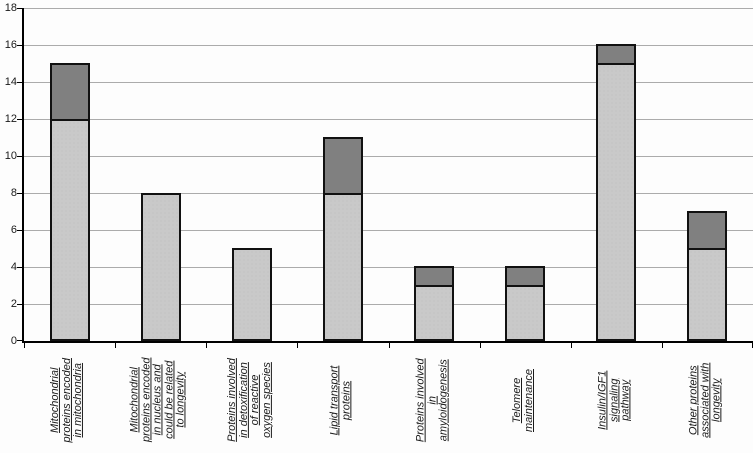  What do you see at coordinates (10, 156) in the screenshot?
I see `y-axis-tick-label-10: 10` at bounding box center [10, 156].